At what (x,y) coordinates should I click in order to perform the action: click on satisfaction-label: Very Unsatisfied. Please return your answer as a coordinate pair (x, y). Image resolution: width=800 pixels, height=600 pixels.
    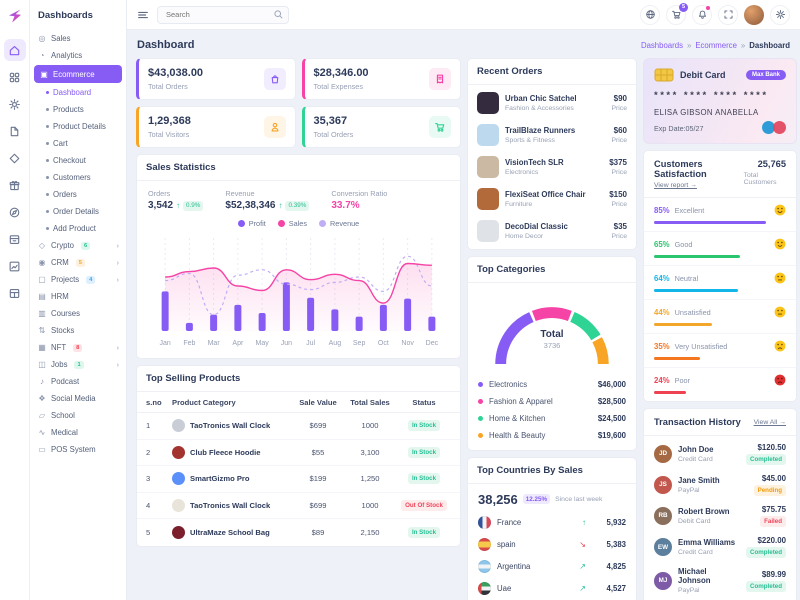
    Looking at the image, I should click on (701, 346).